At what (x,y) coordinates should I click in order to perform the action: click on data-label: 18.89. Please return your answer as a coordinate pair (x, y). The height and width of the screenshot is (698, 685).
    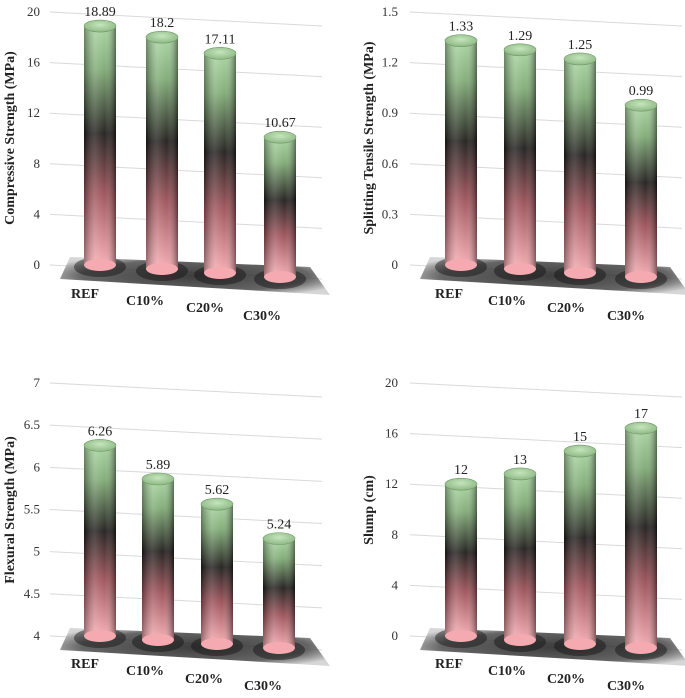
    Looking at the image, I should click on (100, 12).